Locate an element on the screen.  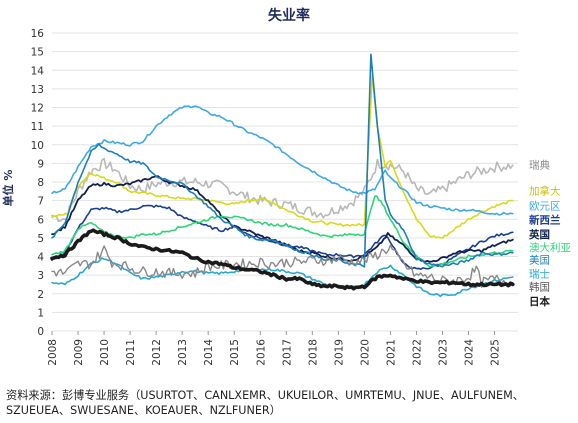
x-tick-label: 2008 is located at coordinates (53, 352).